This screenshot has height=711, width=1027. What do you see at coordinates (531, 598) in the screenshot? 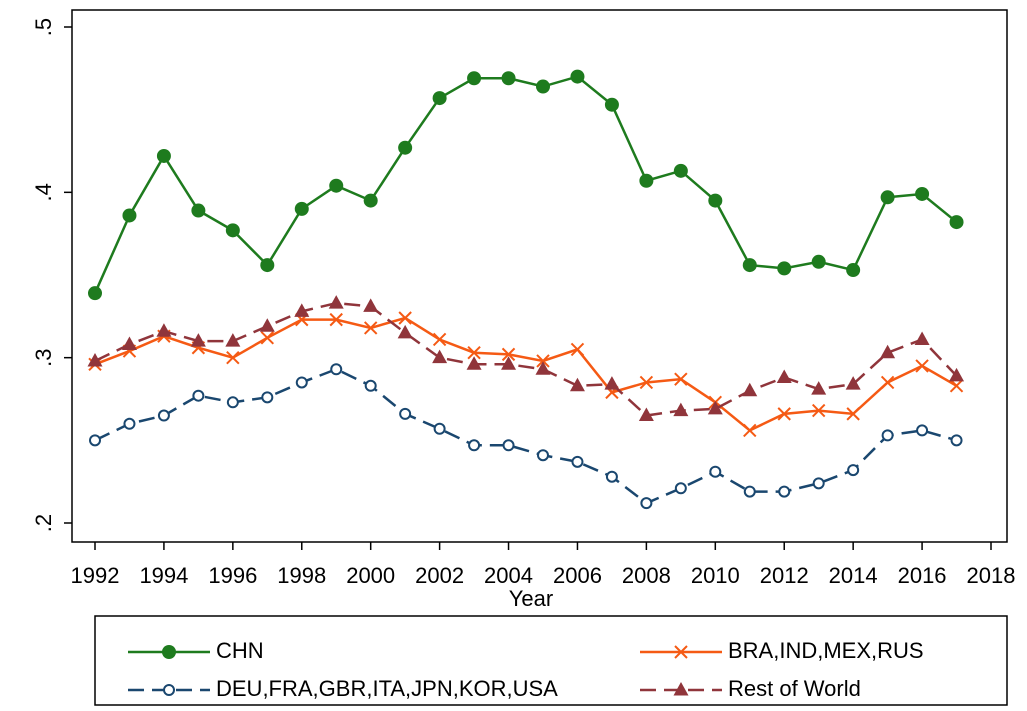
I see `x-axis-title: Year` at bounding box center [531, 598].